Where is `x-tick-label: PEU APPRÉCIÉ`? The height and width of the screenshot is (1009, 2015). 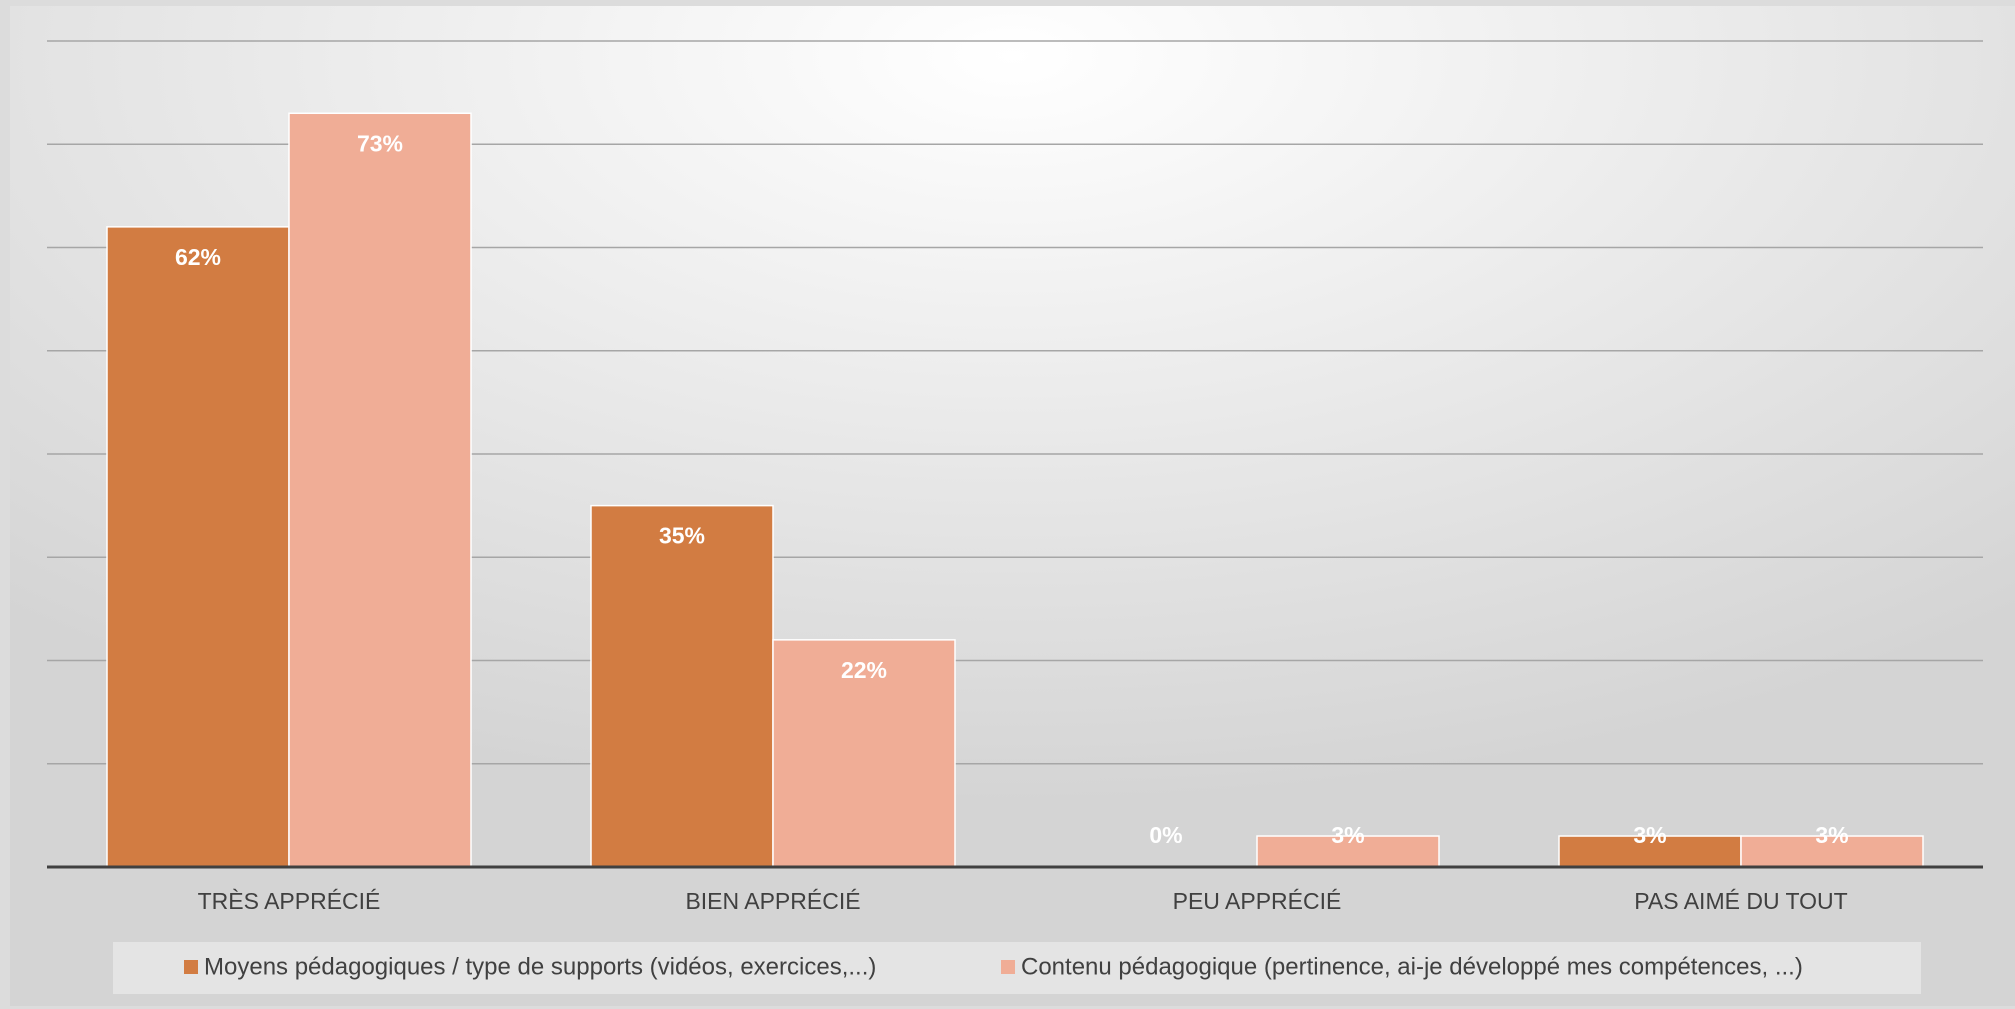 x-tick-label: PEU APPRÉCIÉ is located at coordinates (1257, 901).